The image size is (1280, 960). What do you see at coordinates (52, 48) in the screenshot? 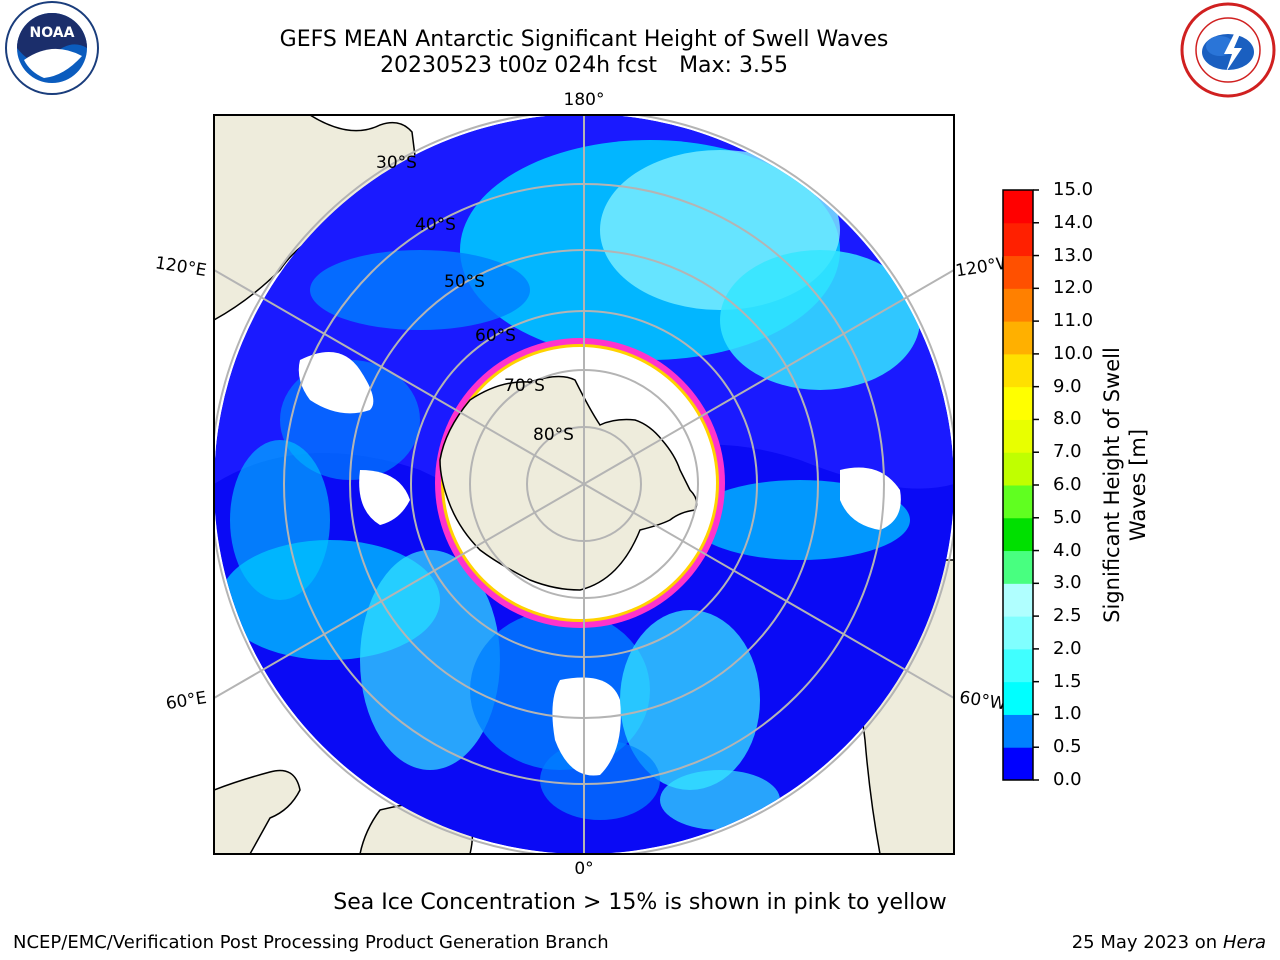
I see `noaa-logo: NOAA` at bounding box center [52, 48].